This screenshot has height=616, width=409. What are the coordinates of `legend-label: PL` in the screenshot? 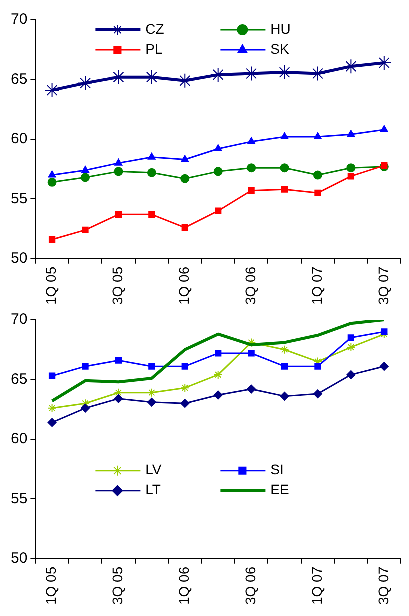 It's located at (155, 48).